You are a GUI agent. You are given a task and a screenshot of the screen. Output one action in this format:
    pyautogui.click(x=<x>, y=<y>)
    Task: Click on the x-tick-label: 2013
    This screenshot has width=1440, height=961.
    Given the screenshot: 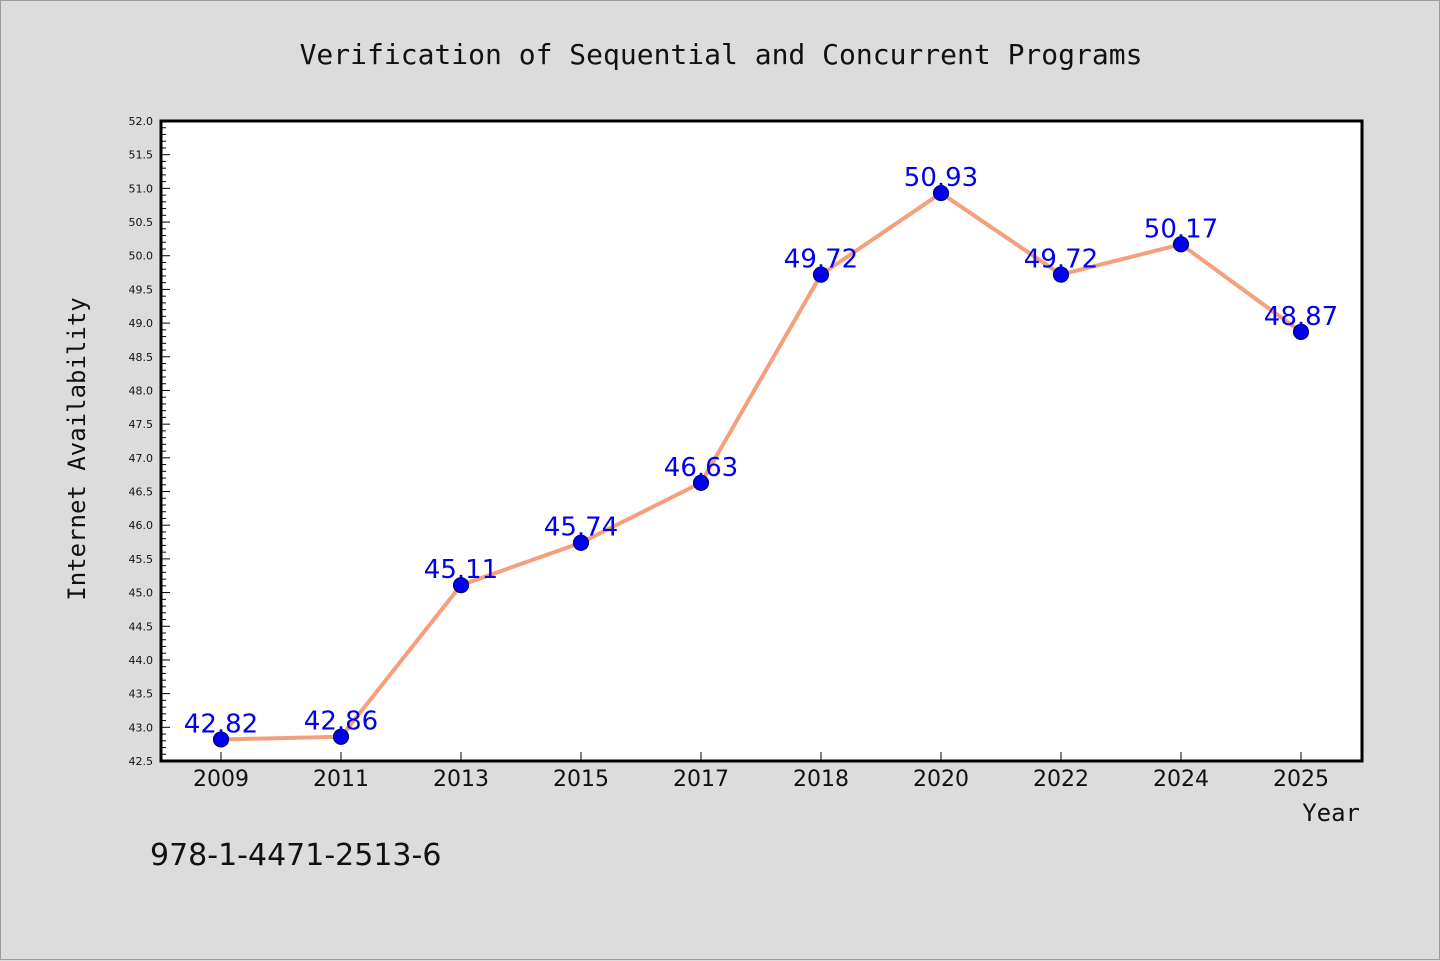 What is the action you would take?
    pyautogui.click(x=461, y=779)
    